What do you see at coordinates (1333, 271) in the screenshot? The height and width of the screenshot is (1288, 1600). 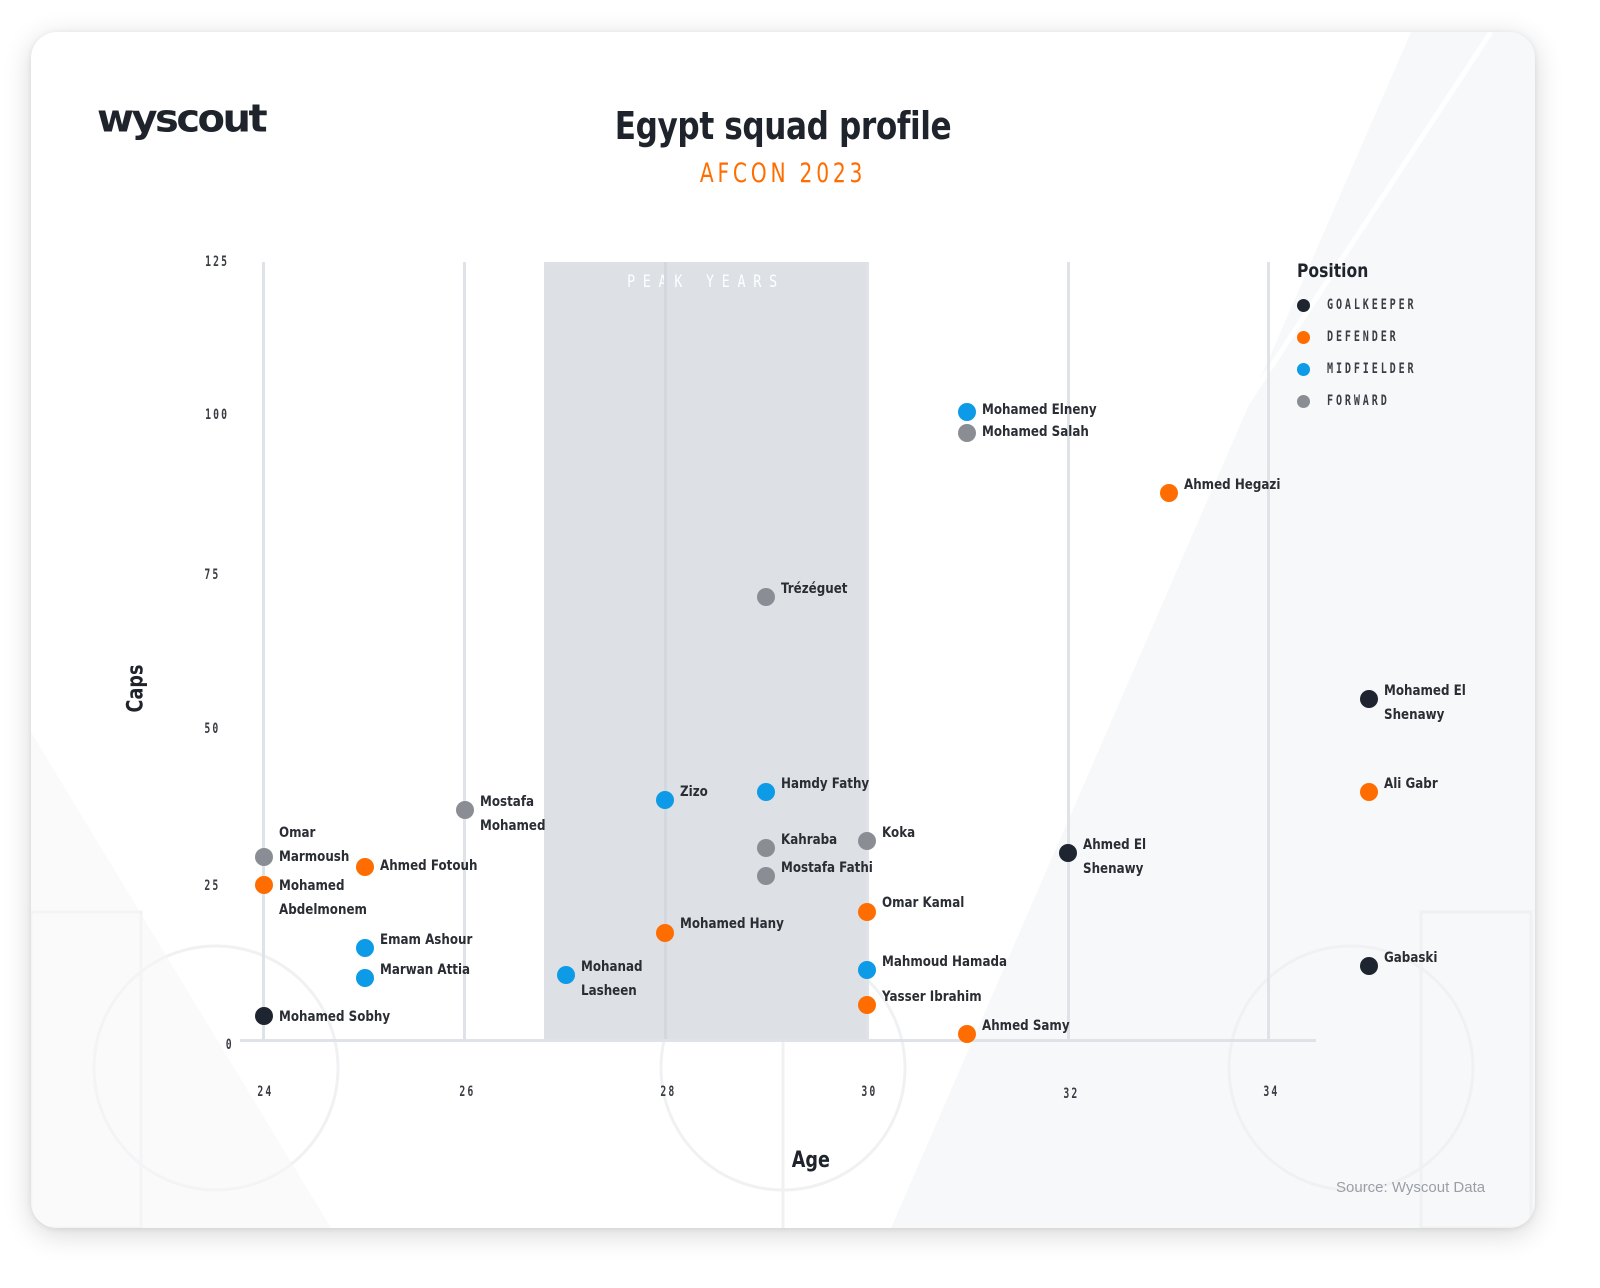 I see `legend-title: Position` at bounding box center [1333, 271].